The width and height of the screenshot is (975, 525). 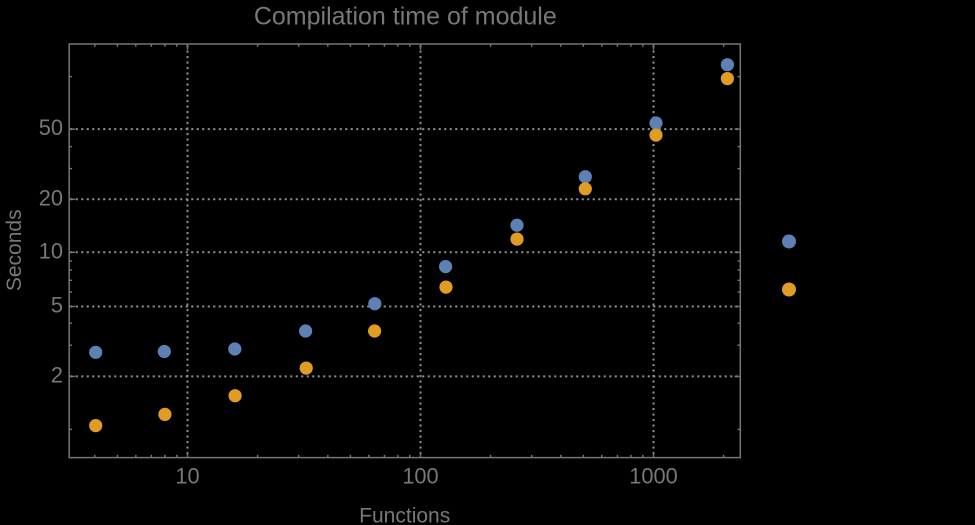 What do you see at coordinates (420, 476) in the screenshot?
I see `svg-text: 100` at bounding box center [420, 476].